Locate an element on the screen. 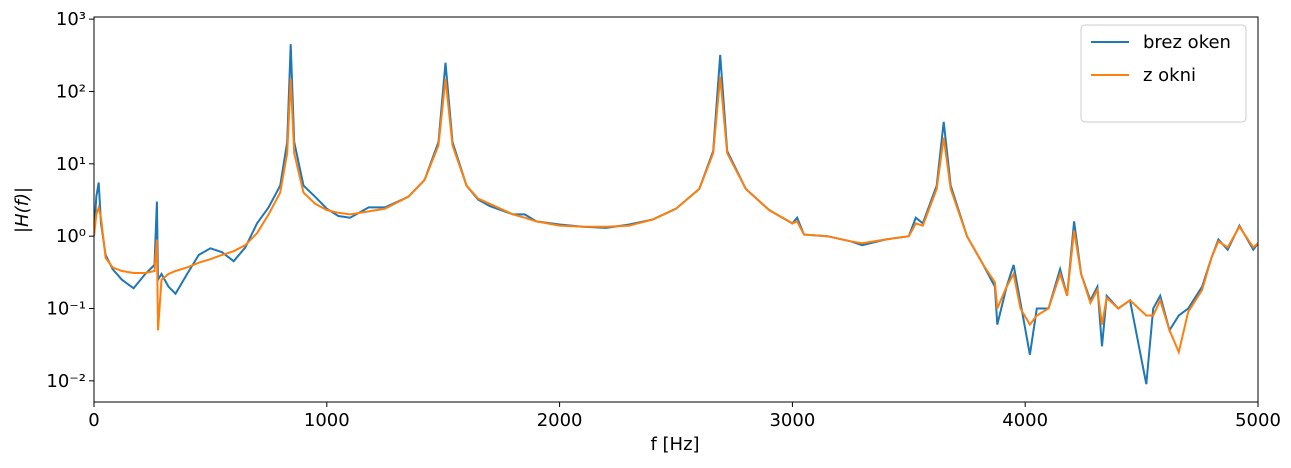 This screenshot has height=468, width=1291. x-axis-label: f [Hz] is located at coordinates (674, 444).